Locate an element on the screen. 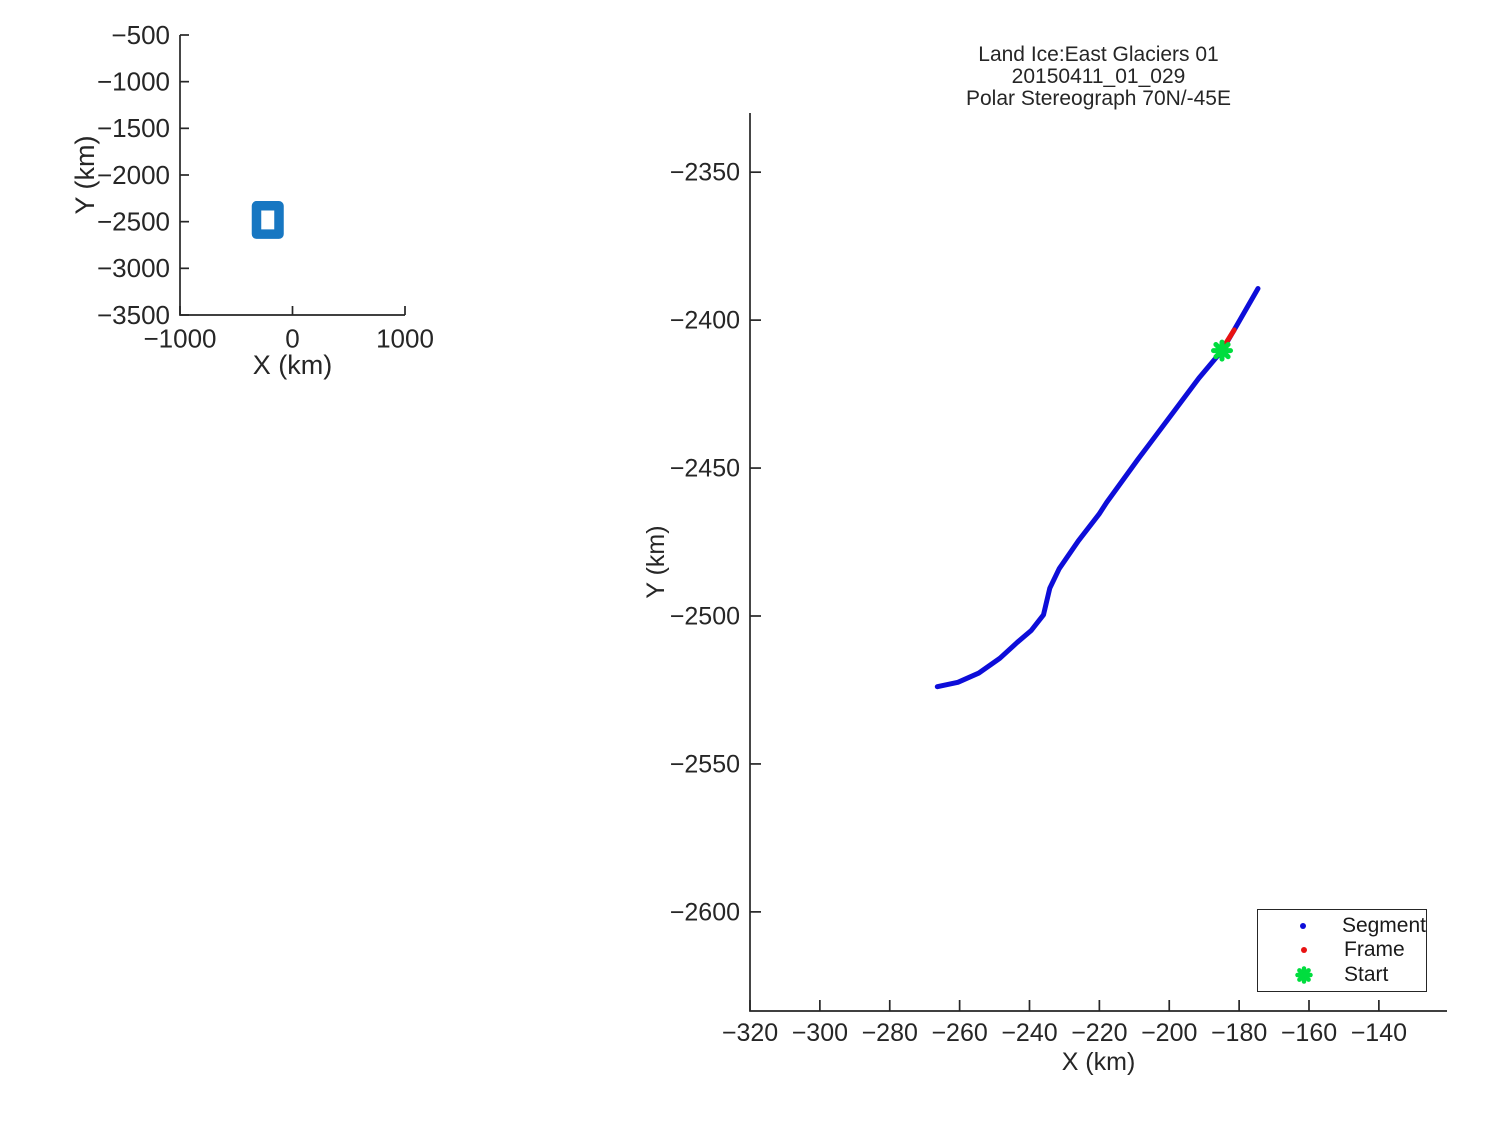 The image size is (1500, 1125). track-y-tick-label: −2350 is located at coordinates (705, 173).